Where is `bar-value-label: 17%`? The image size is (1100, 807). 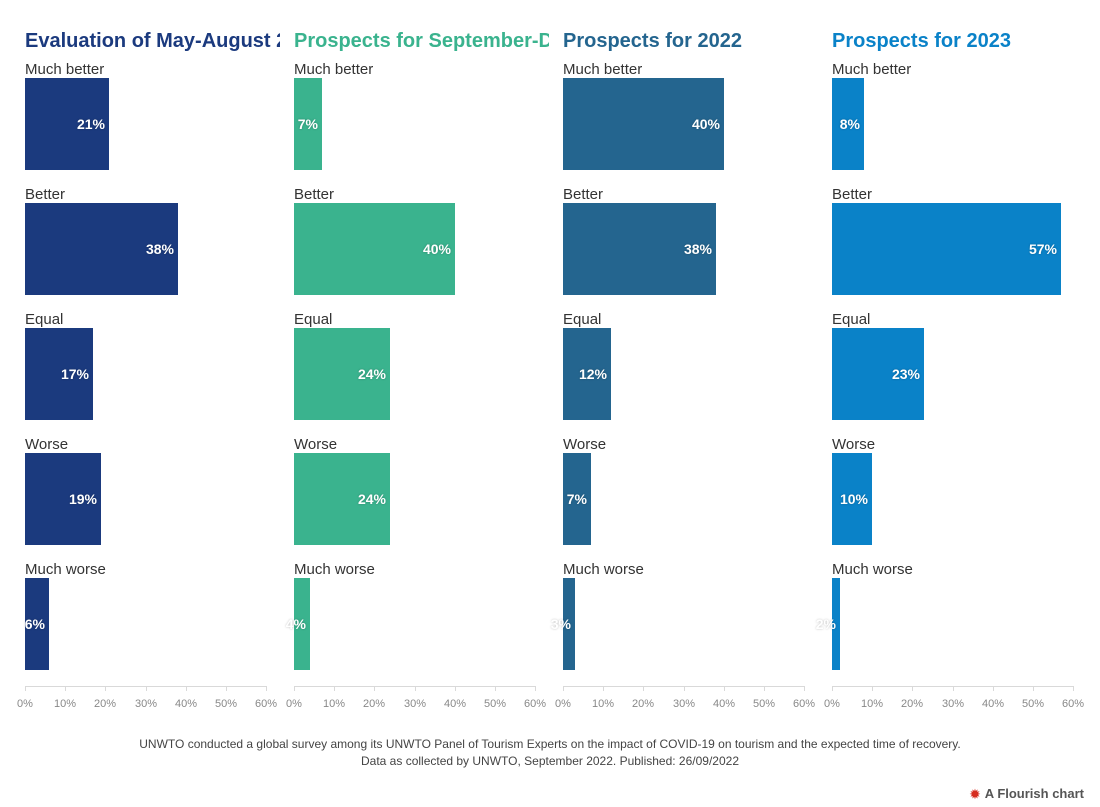 bar-value-label: 17% is located at coordinates (74, 374).